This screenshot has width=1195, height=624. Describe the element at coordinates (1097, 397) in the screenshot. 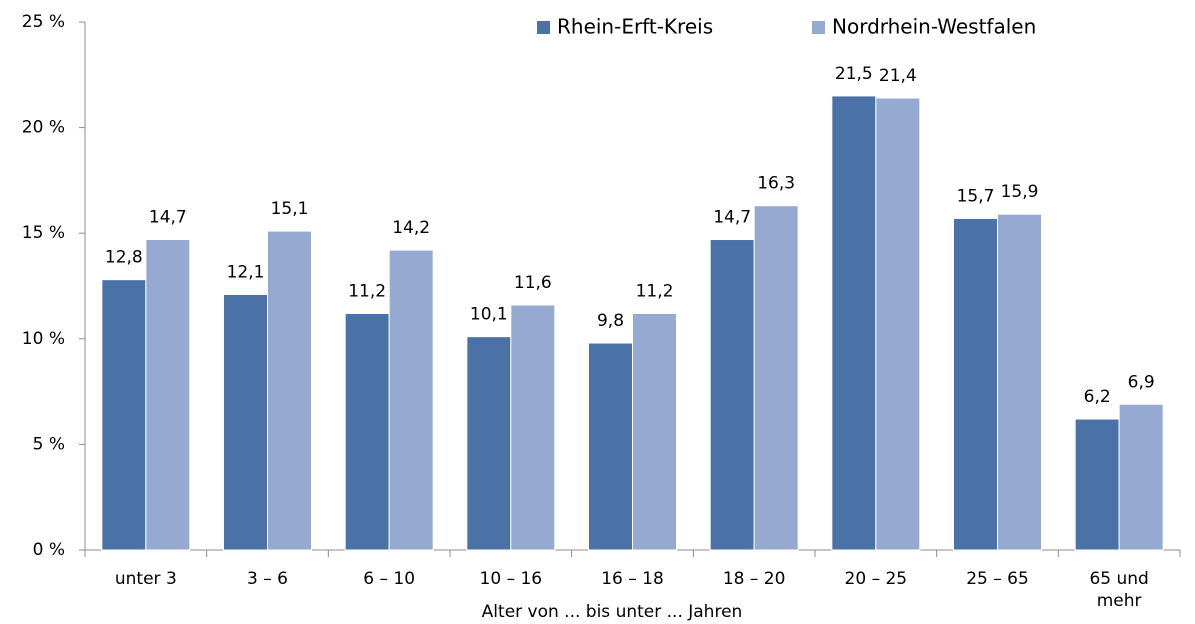

I see `value-label: 6,2` at that location.